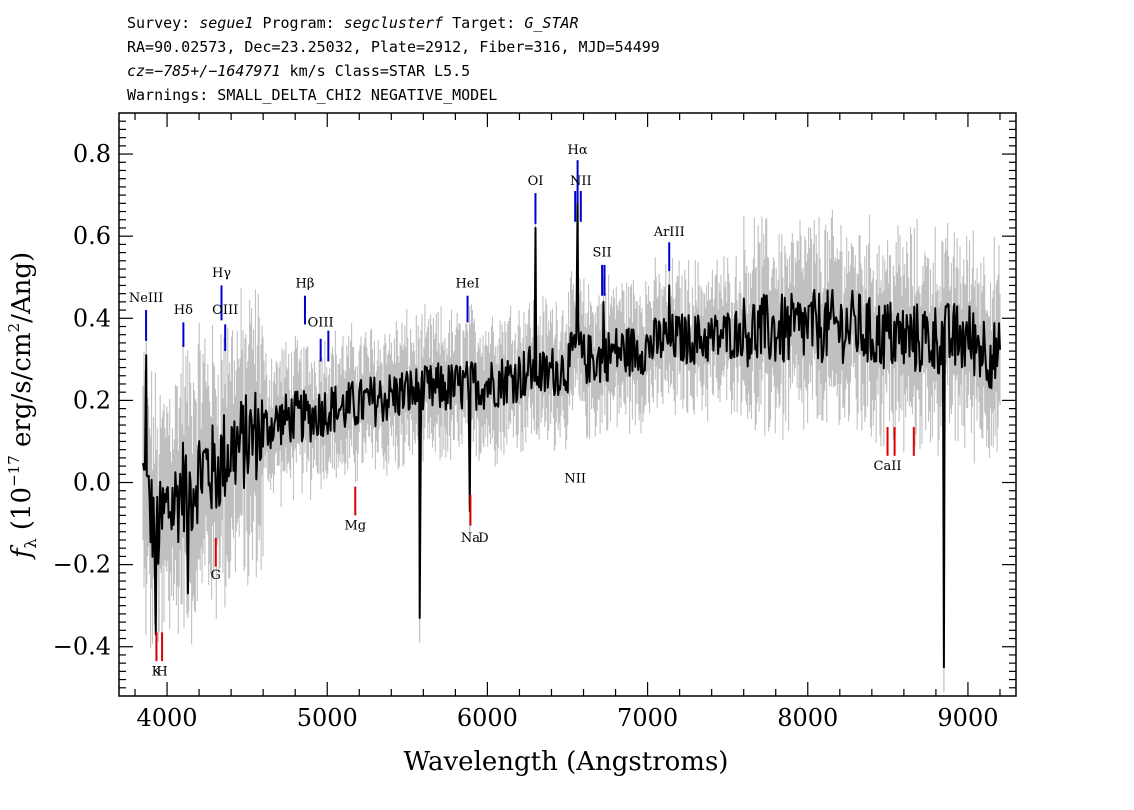  What do you see at coordinates (647, 718) in the screenshot?
I see `x-tick-label: 7000` at bounding box center [647, 718].